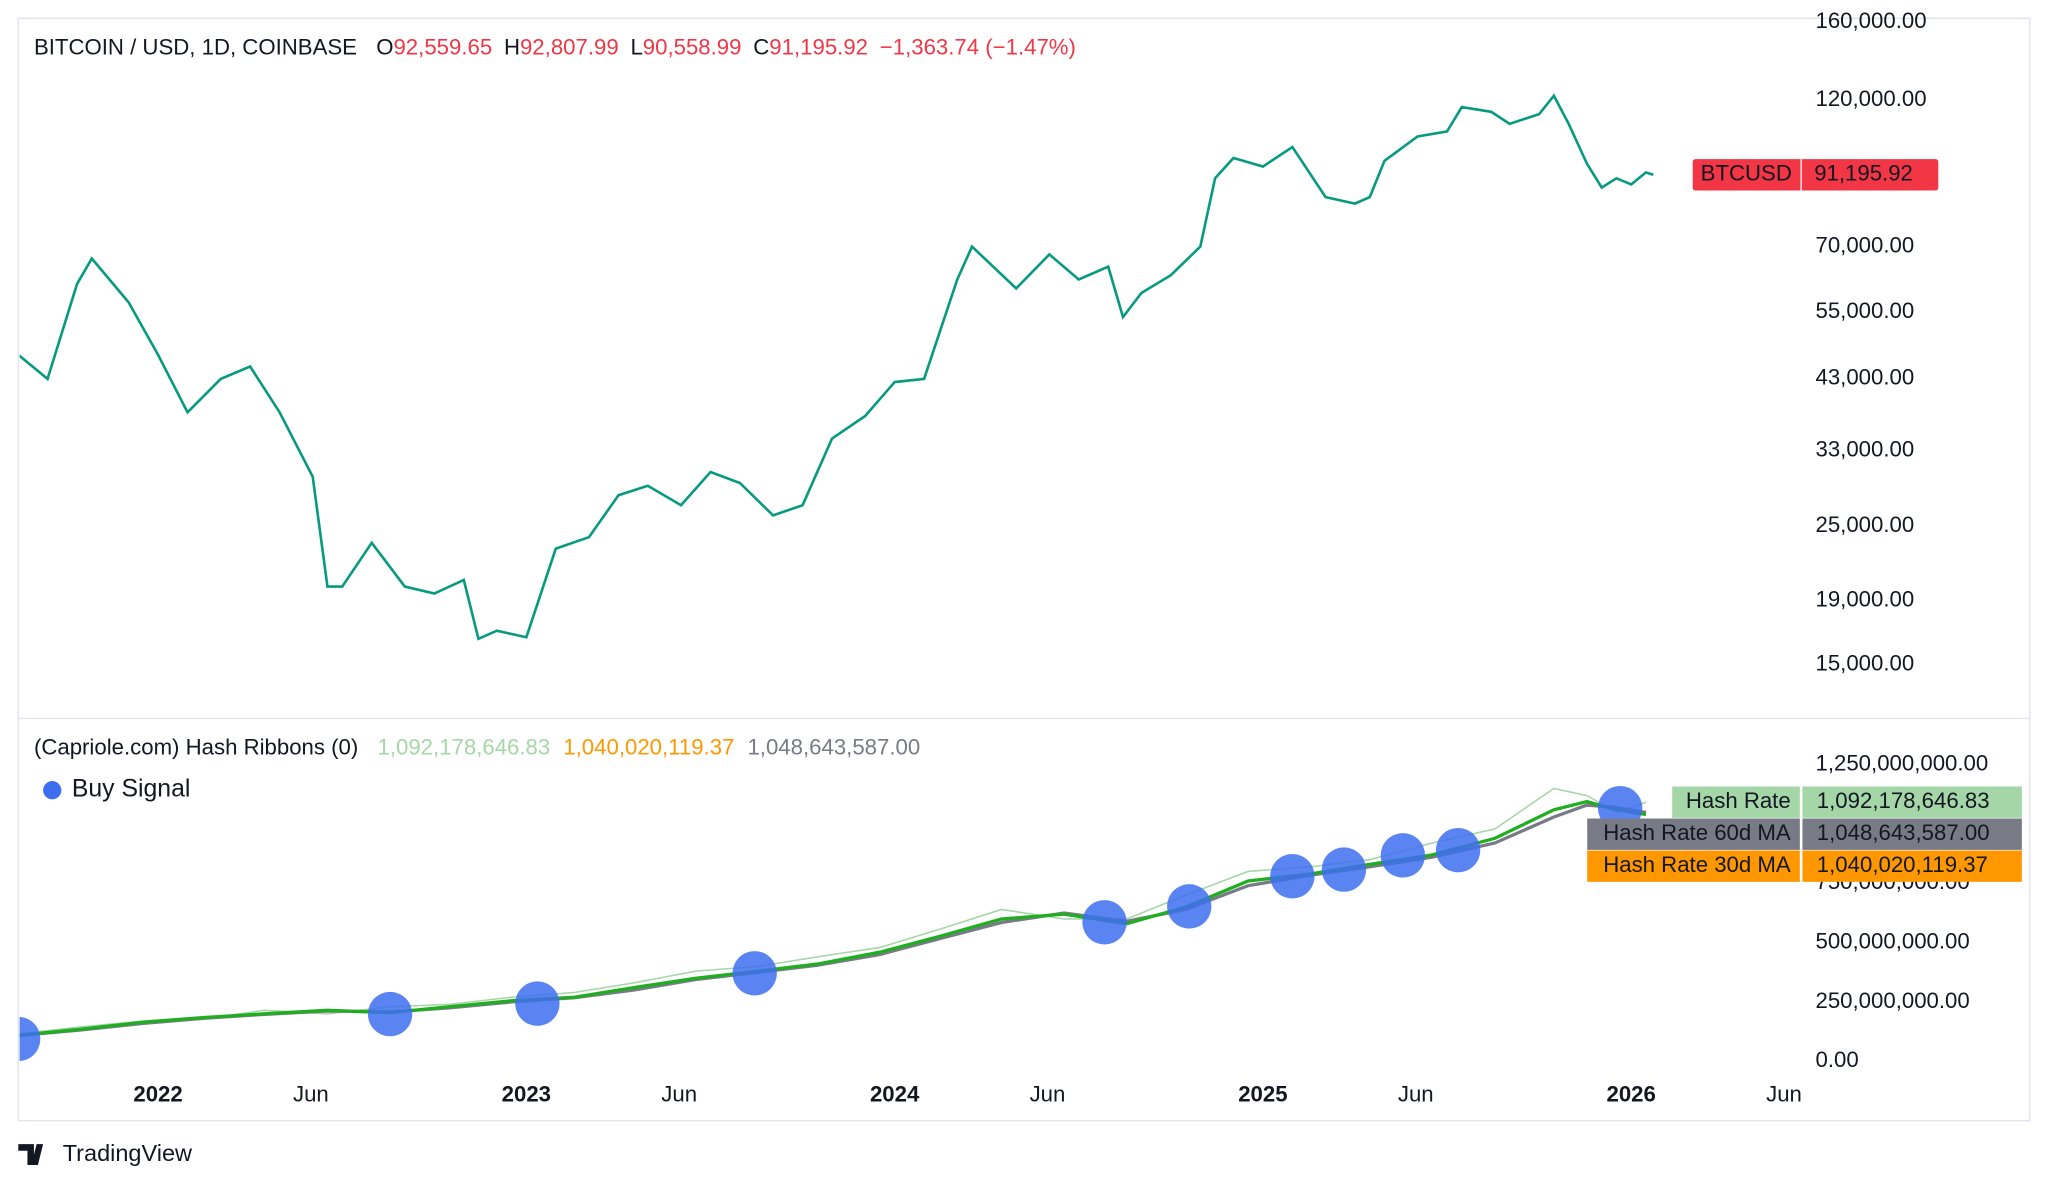 The width and height of the screenshot is (2048, 1187). I want to click on ohlc-value: 92,807.99, so click(569, 46).